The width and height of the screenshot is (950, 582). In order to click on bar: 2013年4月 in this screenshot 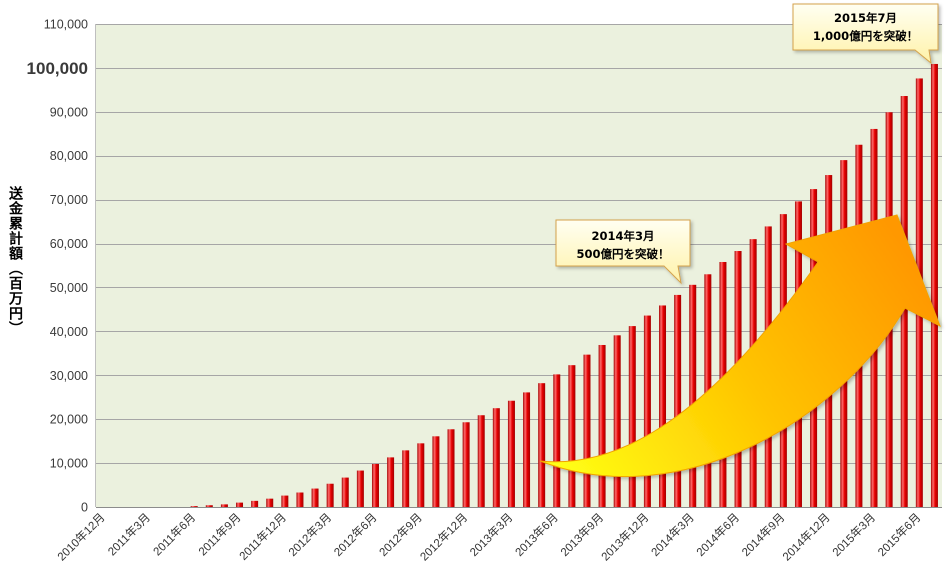, I will do `click(527, 449)`.